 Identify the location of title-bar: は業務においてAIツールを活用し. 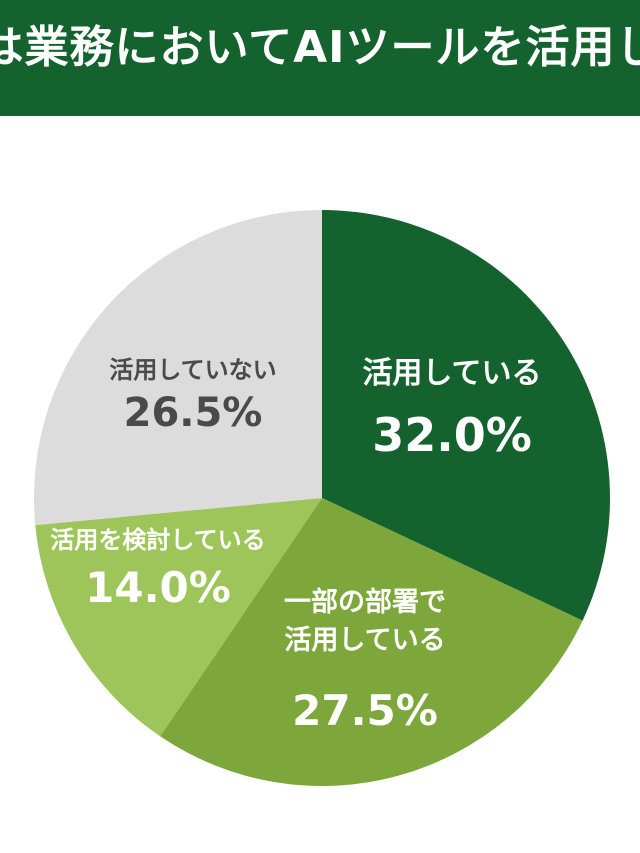
(320, 58).